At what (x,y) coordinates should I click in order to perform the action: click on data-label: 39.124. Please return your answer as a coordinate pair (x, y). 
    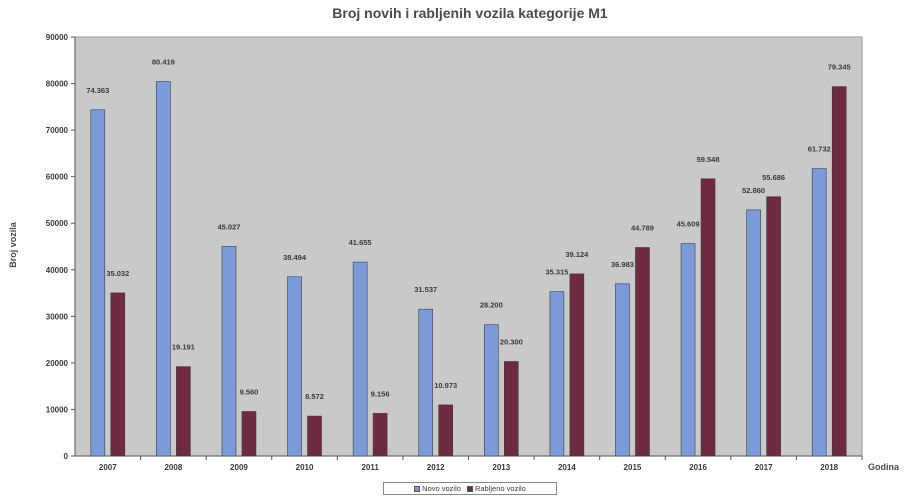
    Looking at the image, I should click on (577, 254).